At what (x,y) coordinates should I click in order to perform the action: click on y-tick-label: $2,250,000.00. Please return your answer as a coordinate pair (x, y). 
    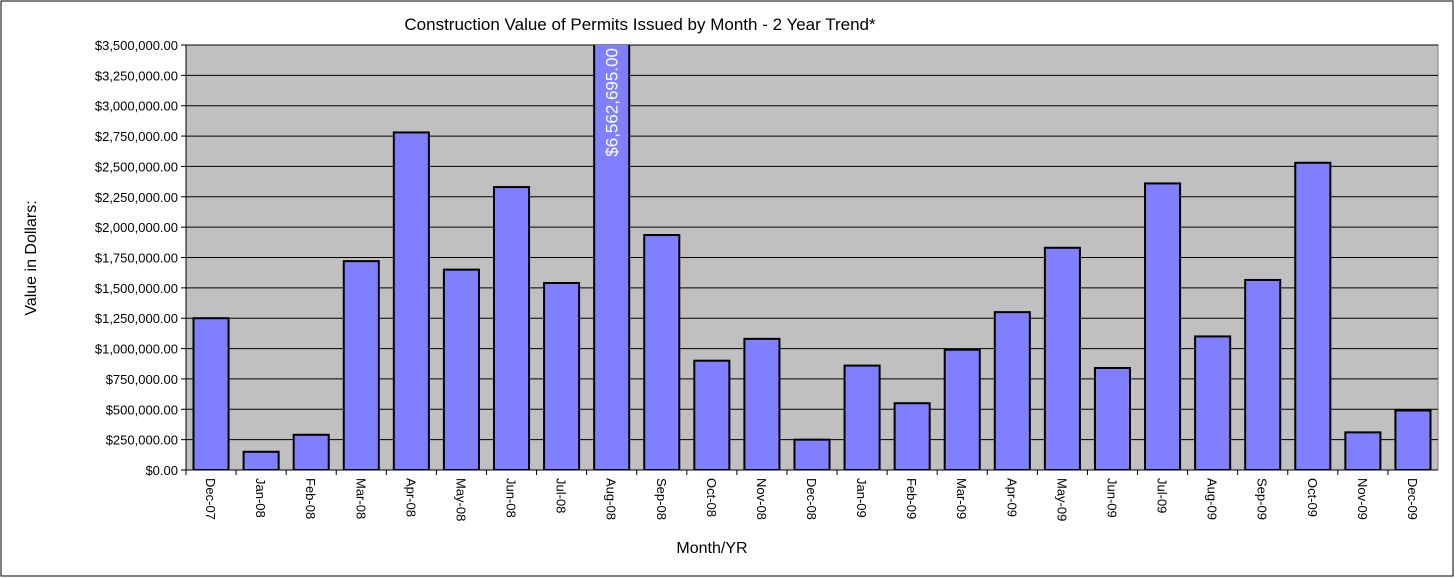
    Looking at the image, I should click on (136, 197).